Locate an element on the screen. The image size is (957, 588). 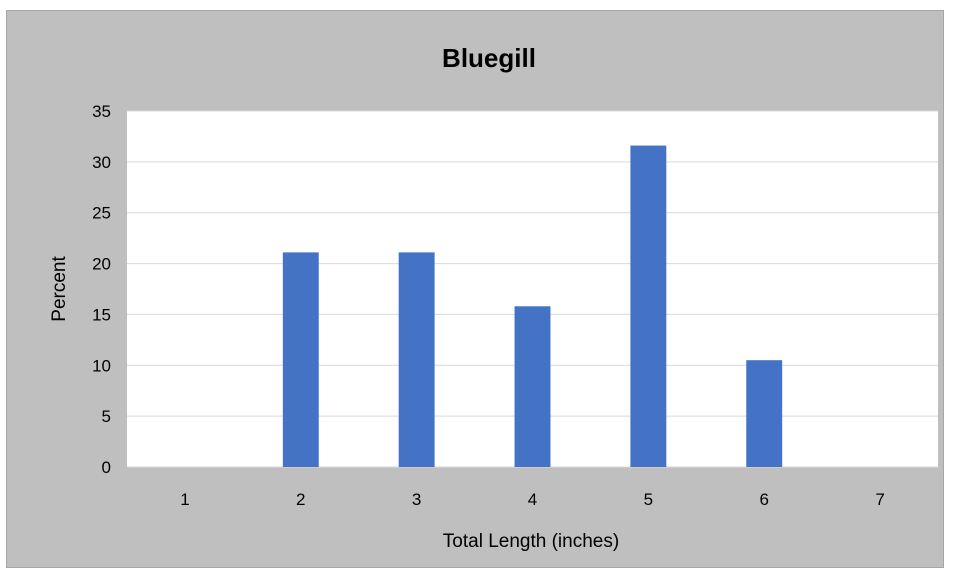
y-tick-label: 15 is located at coordinates (101, 314).